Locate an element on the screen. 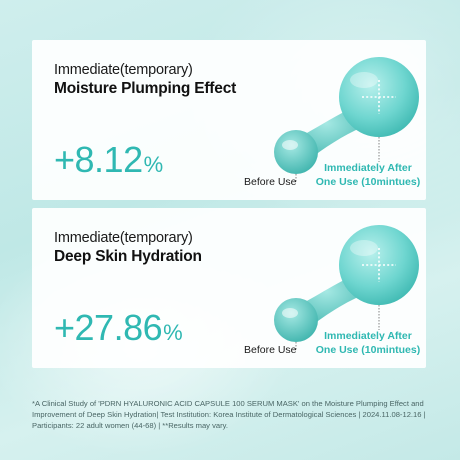 The image size is (460, 460). result-value: +27.86% is located at coordinates (118, 330).